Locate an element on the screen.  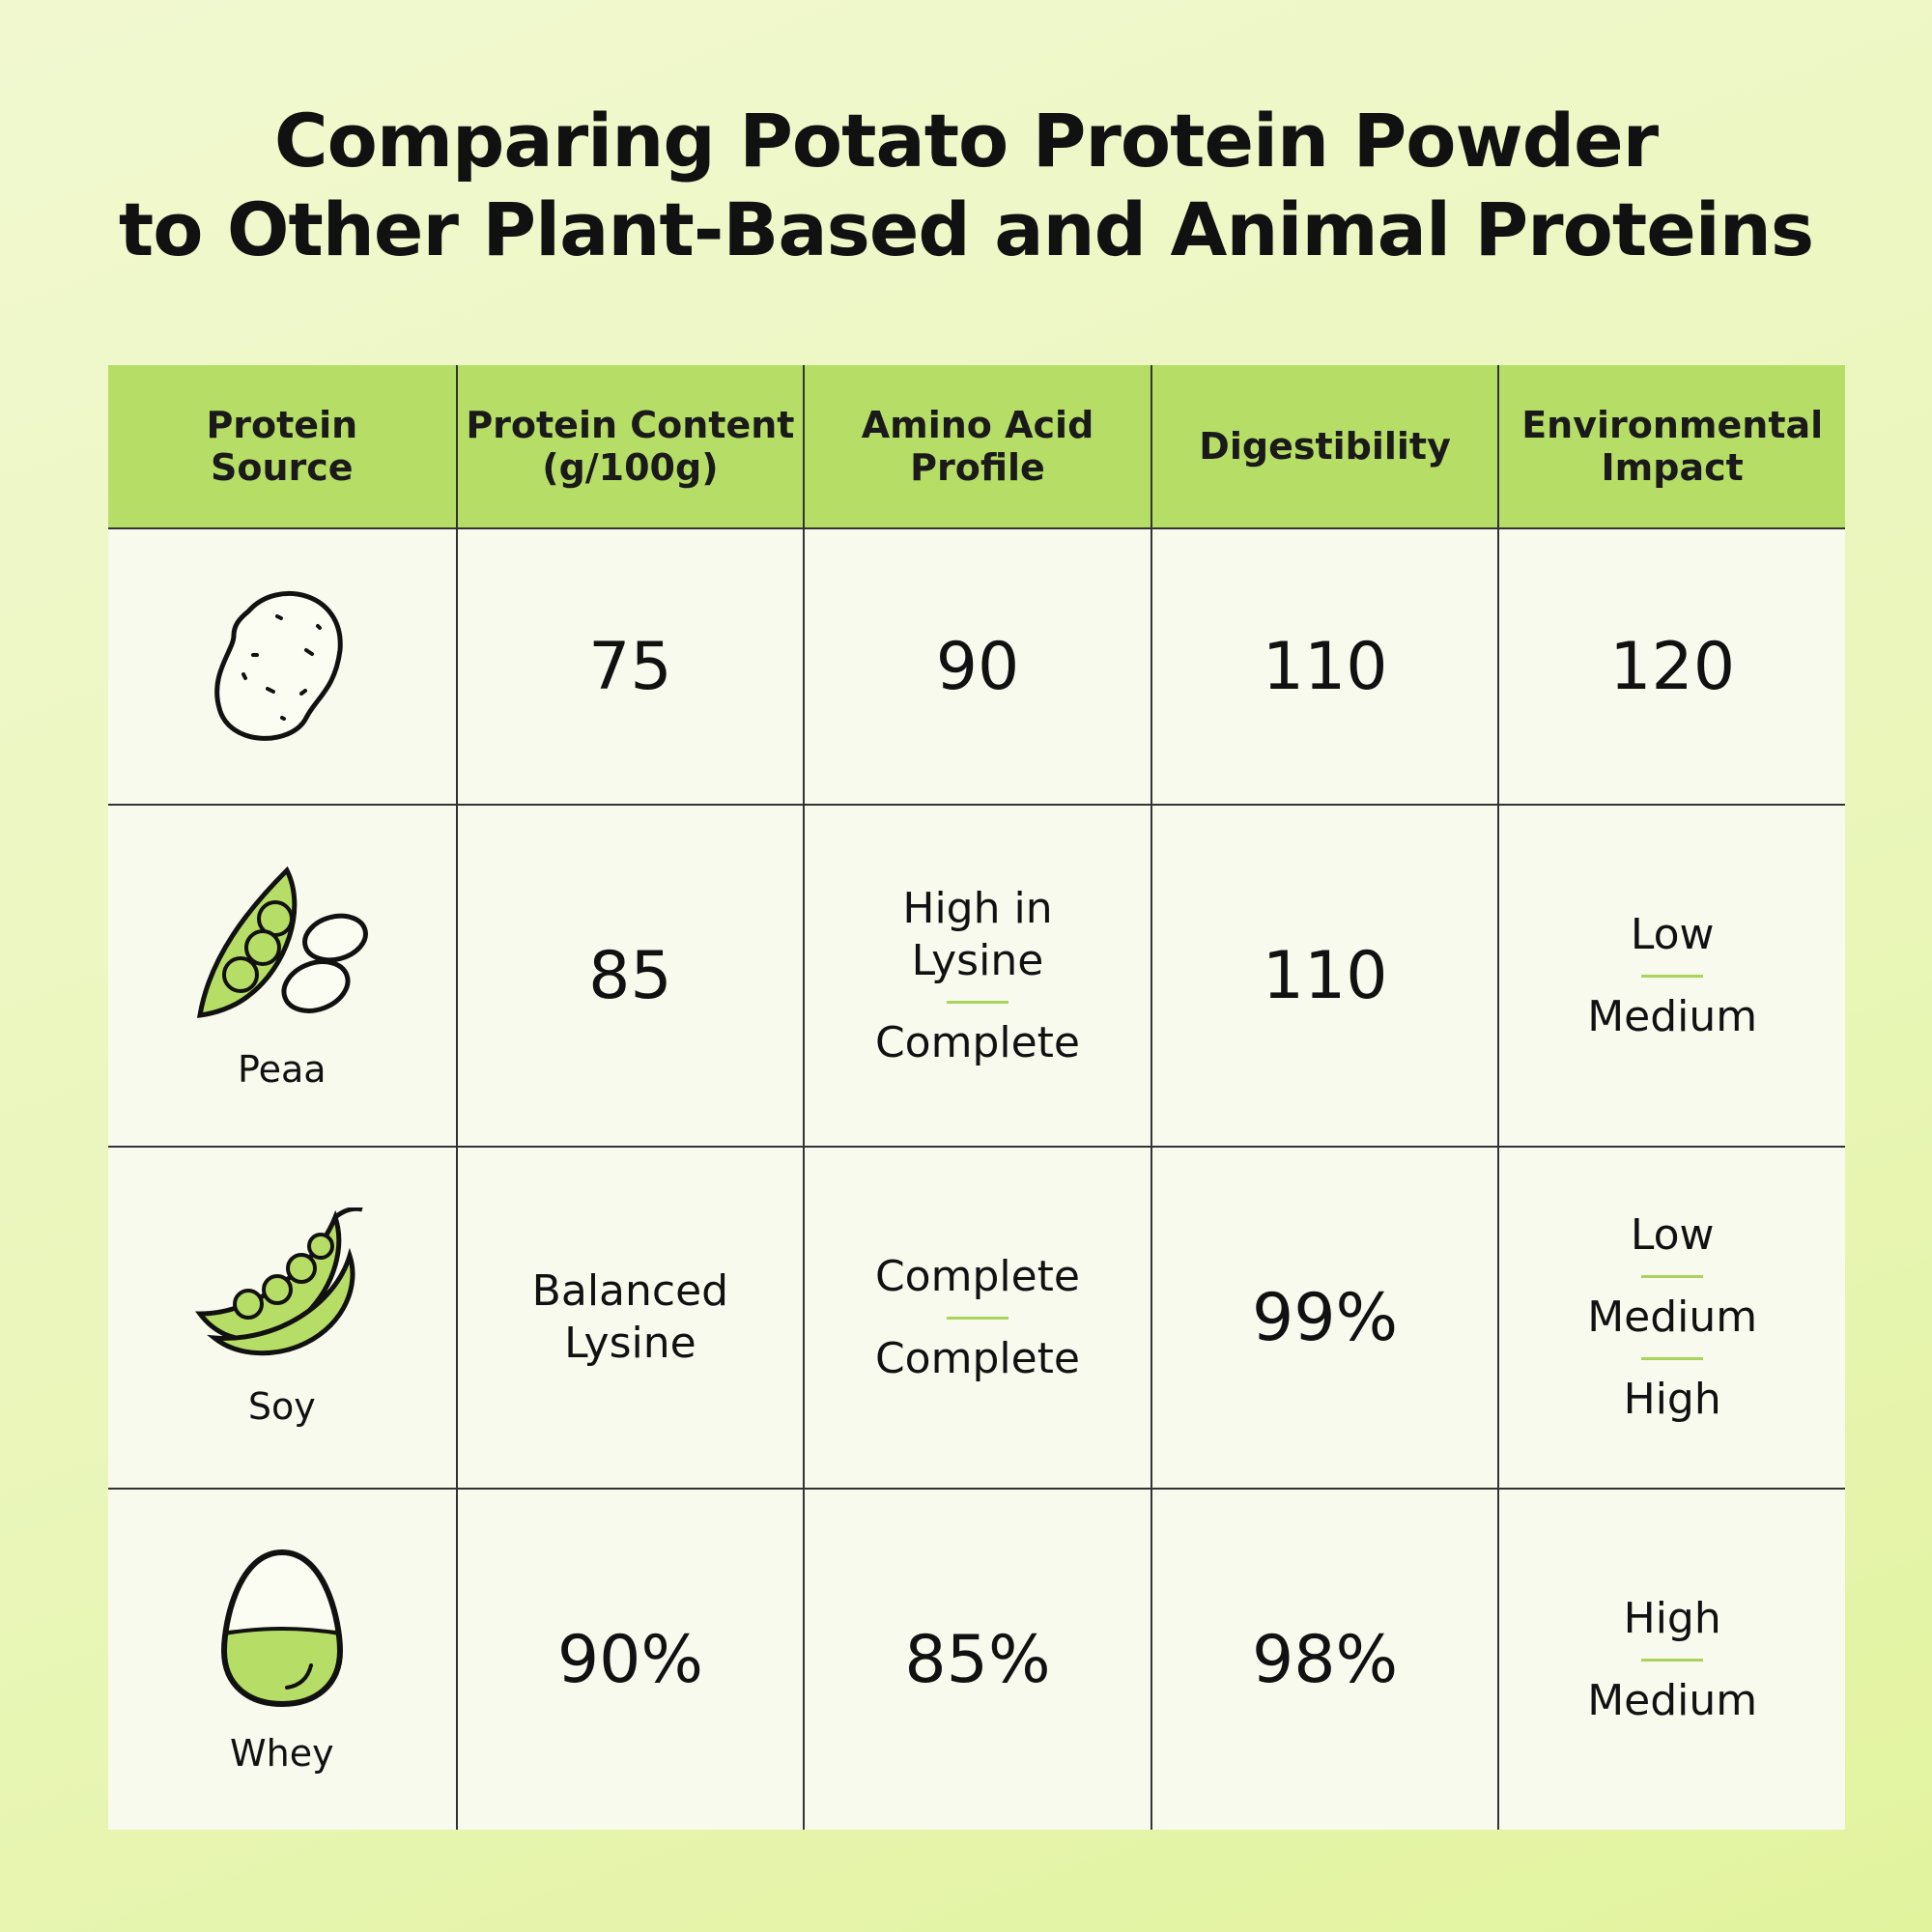
cell: Low Medium High is located at coordinates (1671, 1317).